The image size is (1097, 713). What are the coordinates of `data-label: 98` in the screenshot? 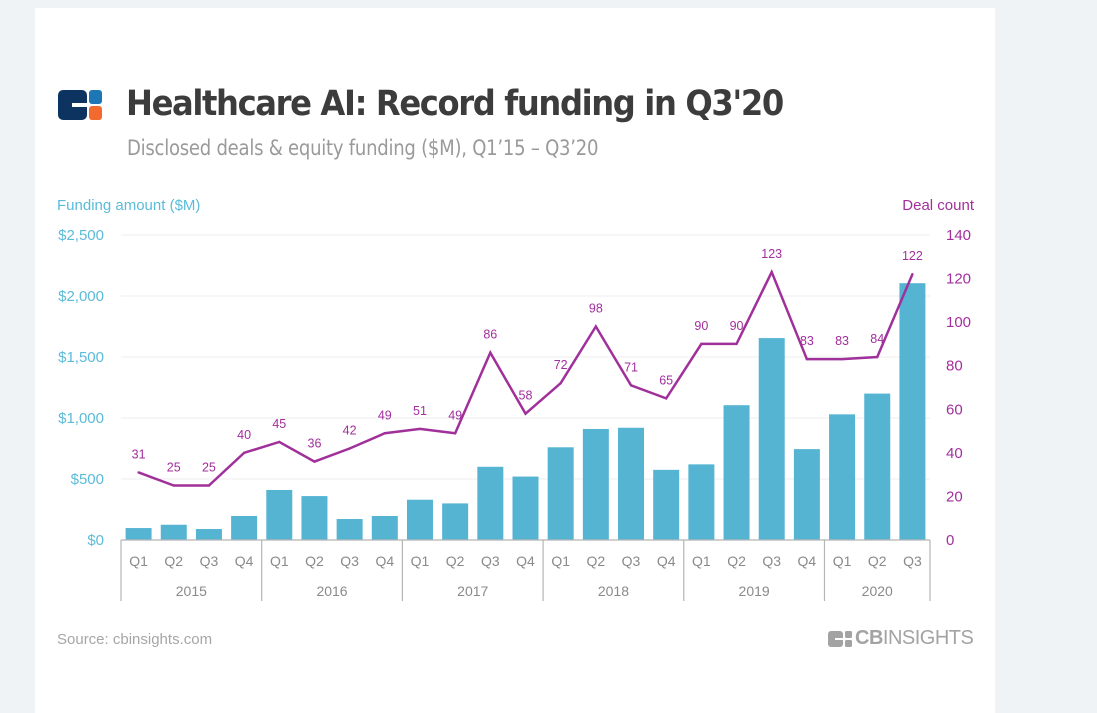 It's located at (596, 309).